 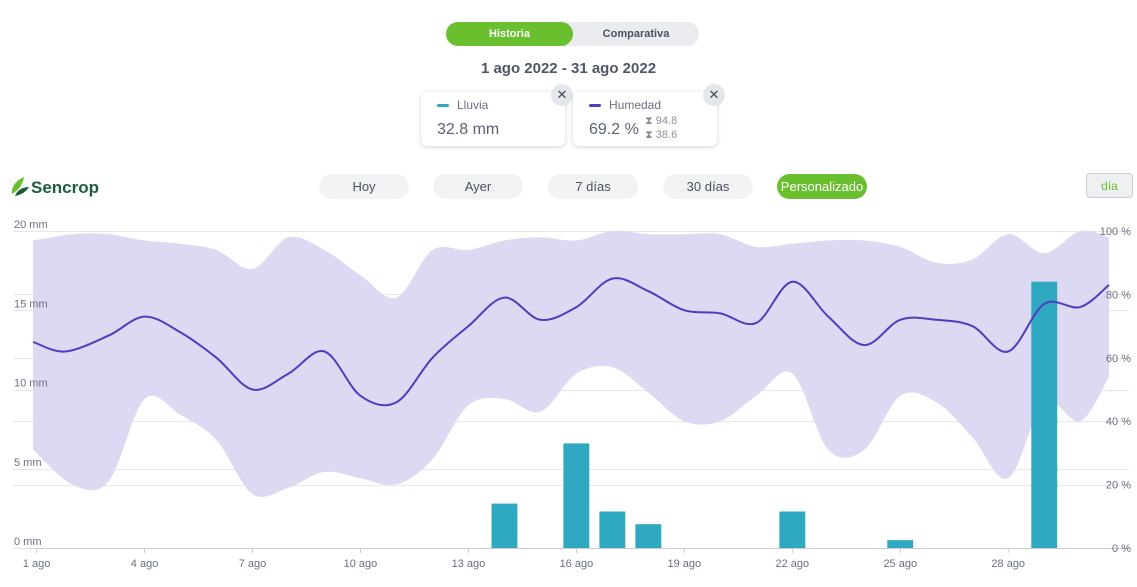 What do you see at coordinates (562, 95) in the screenshot?
I see `lluvia-close-icon: ✕` at bounding box center [562, 95].